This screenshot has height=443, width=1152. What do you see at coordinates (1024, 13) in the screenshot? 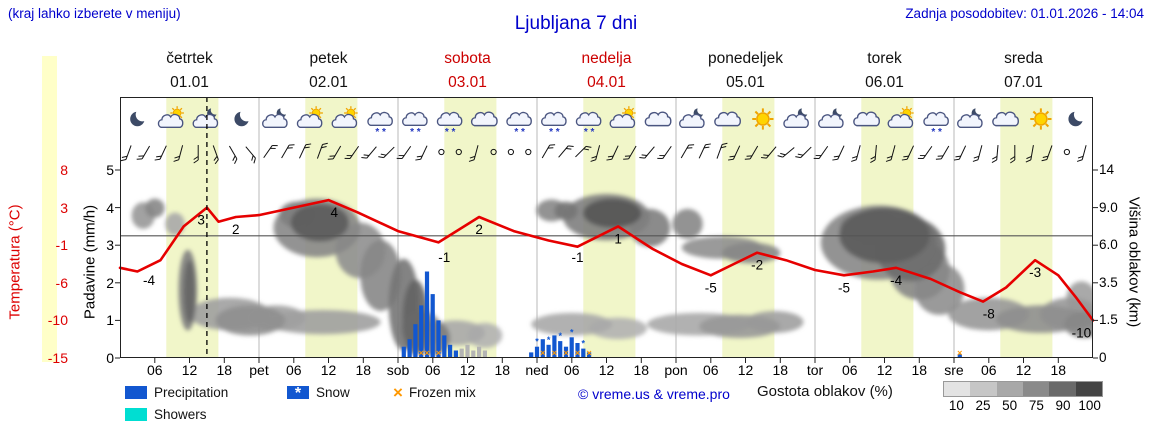
I see `last-update: Zadnja posodobitev: 01.01.2026 - 14:04` at bounding box center [1024, 13].